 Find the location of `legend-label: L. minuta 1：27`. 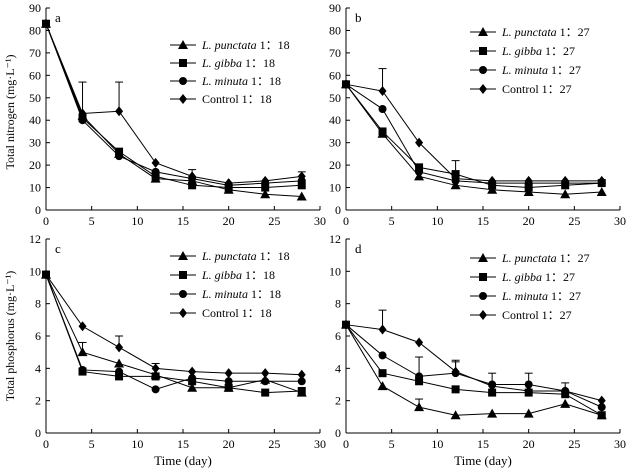

legend-label: L. minuta 1：27 is located at coordinates (541, 70).